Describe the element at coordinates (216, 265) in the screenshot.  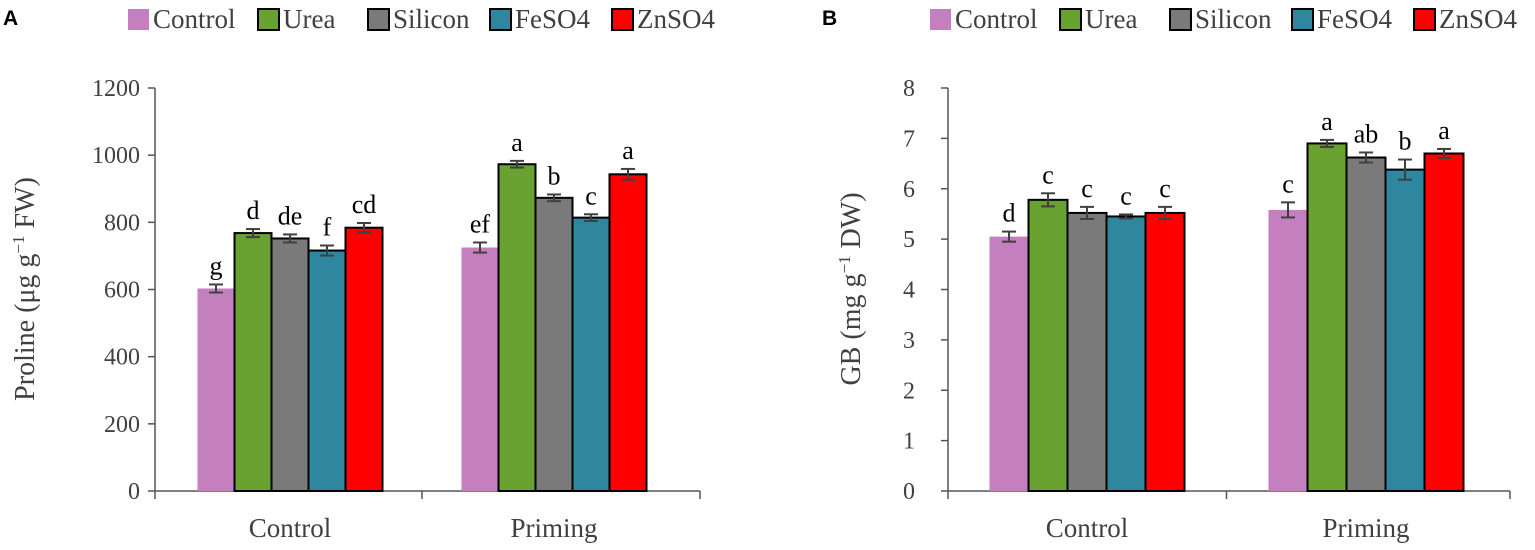
I see `significance-letter: g` at that location.